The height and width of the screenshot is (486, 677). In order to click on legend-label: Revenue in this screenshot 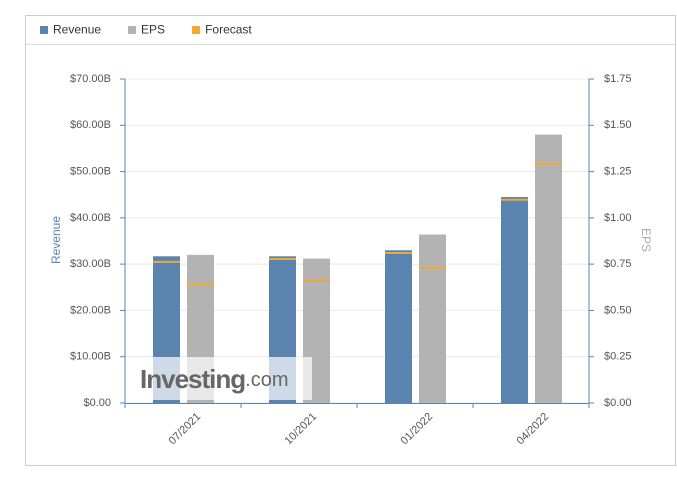, I will do `click(77, 30)`.